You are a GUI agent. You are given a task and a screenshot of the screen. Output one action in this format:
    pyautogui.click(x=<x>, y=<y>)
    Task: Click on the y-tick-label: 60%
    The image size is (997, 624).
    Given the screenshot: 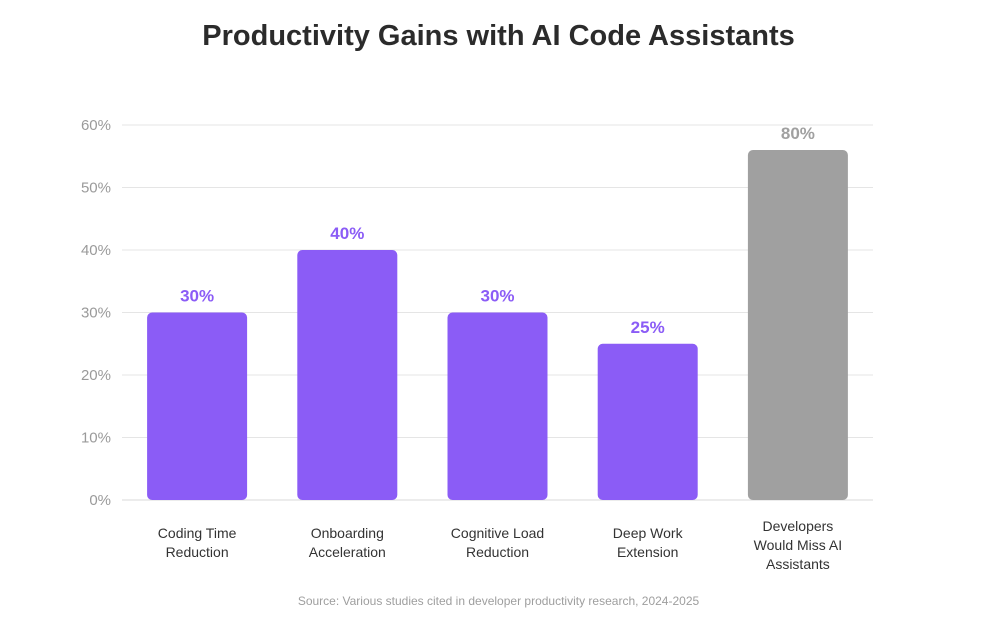 What is the action you would take?
    pyautogui.click(x=96, y=125)
    